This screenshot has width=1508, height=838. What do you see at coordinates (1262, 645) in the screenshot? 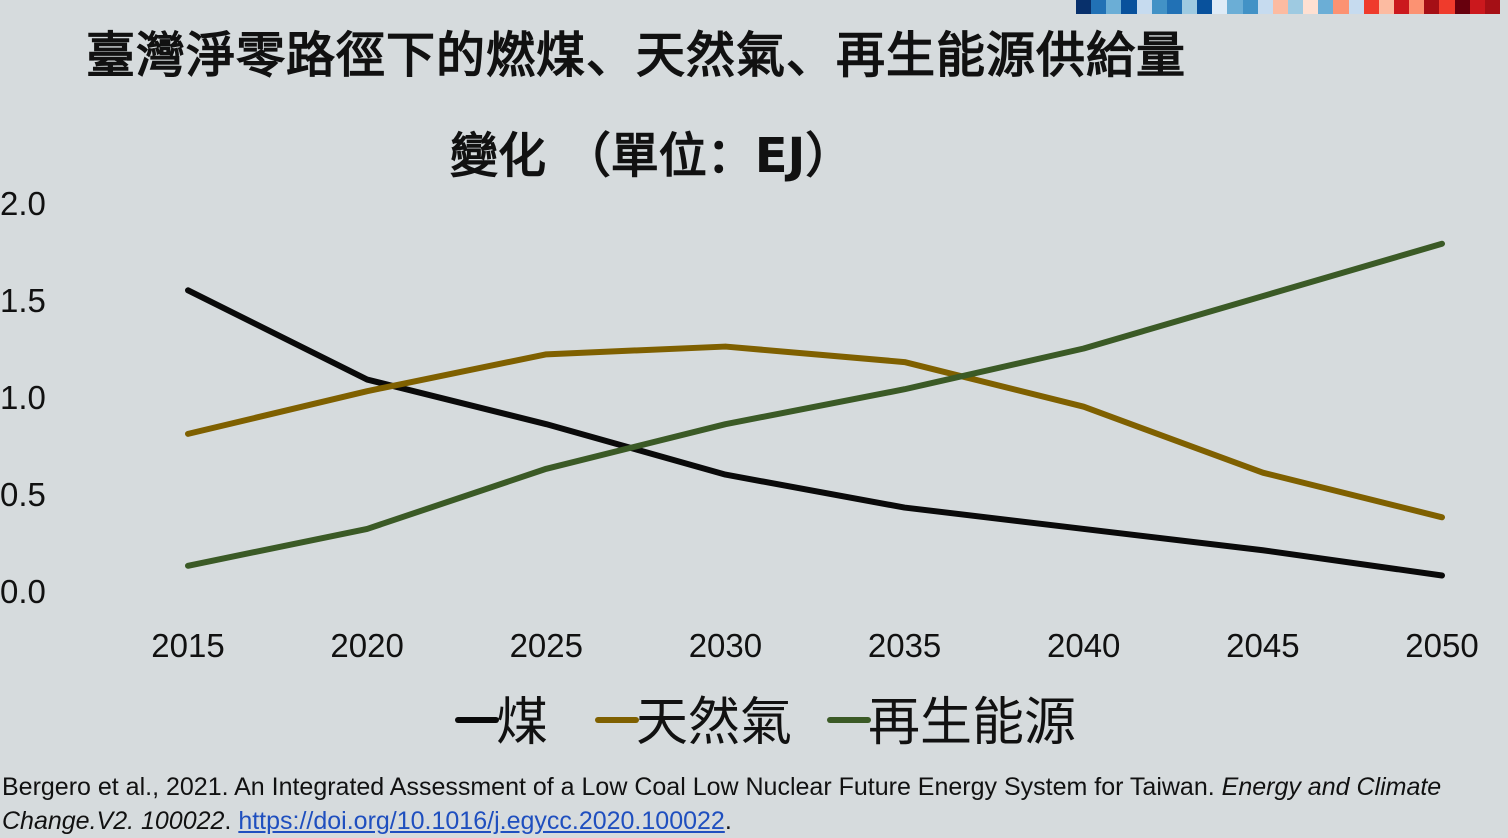
I see `x-tick-label: 2045` at bounding box center [1262, 645].